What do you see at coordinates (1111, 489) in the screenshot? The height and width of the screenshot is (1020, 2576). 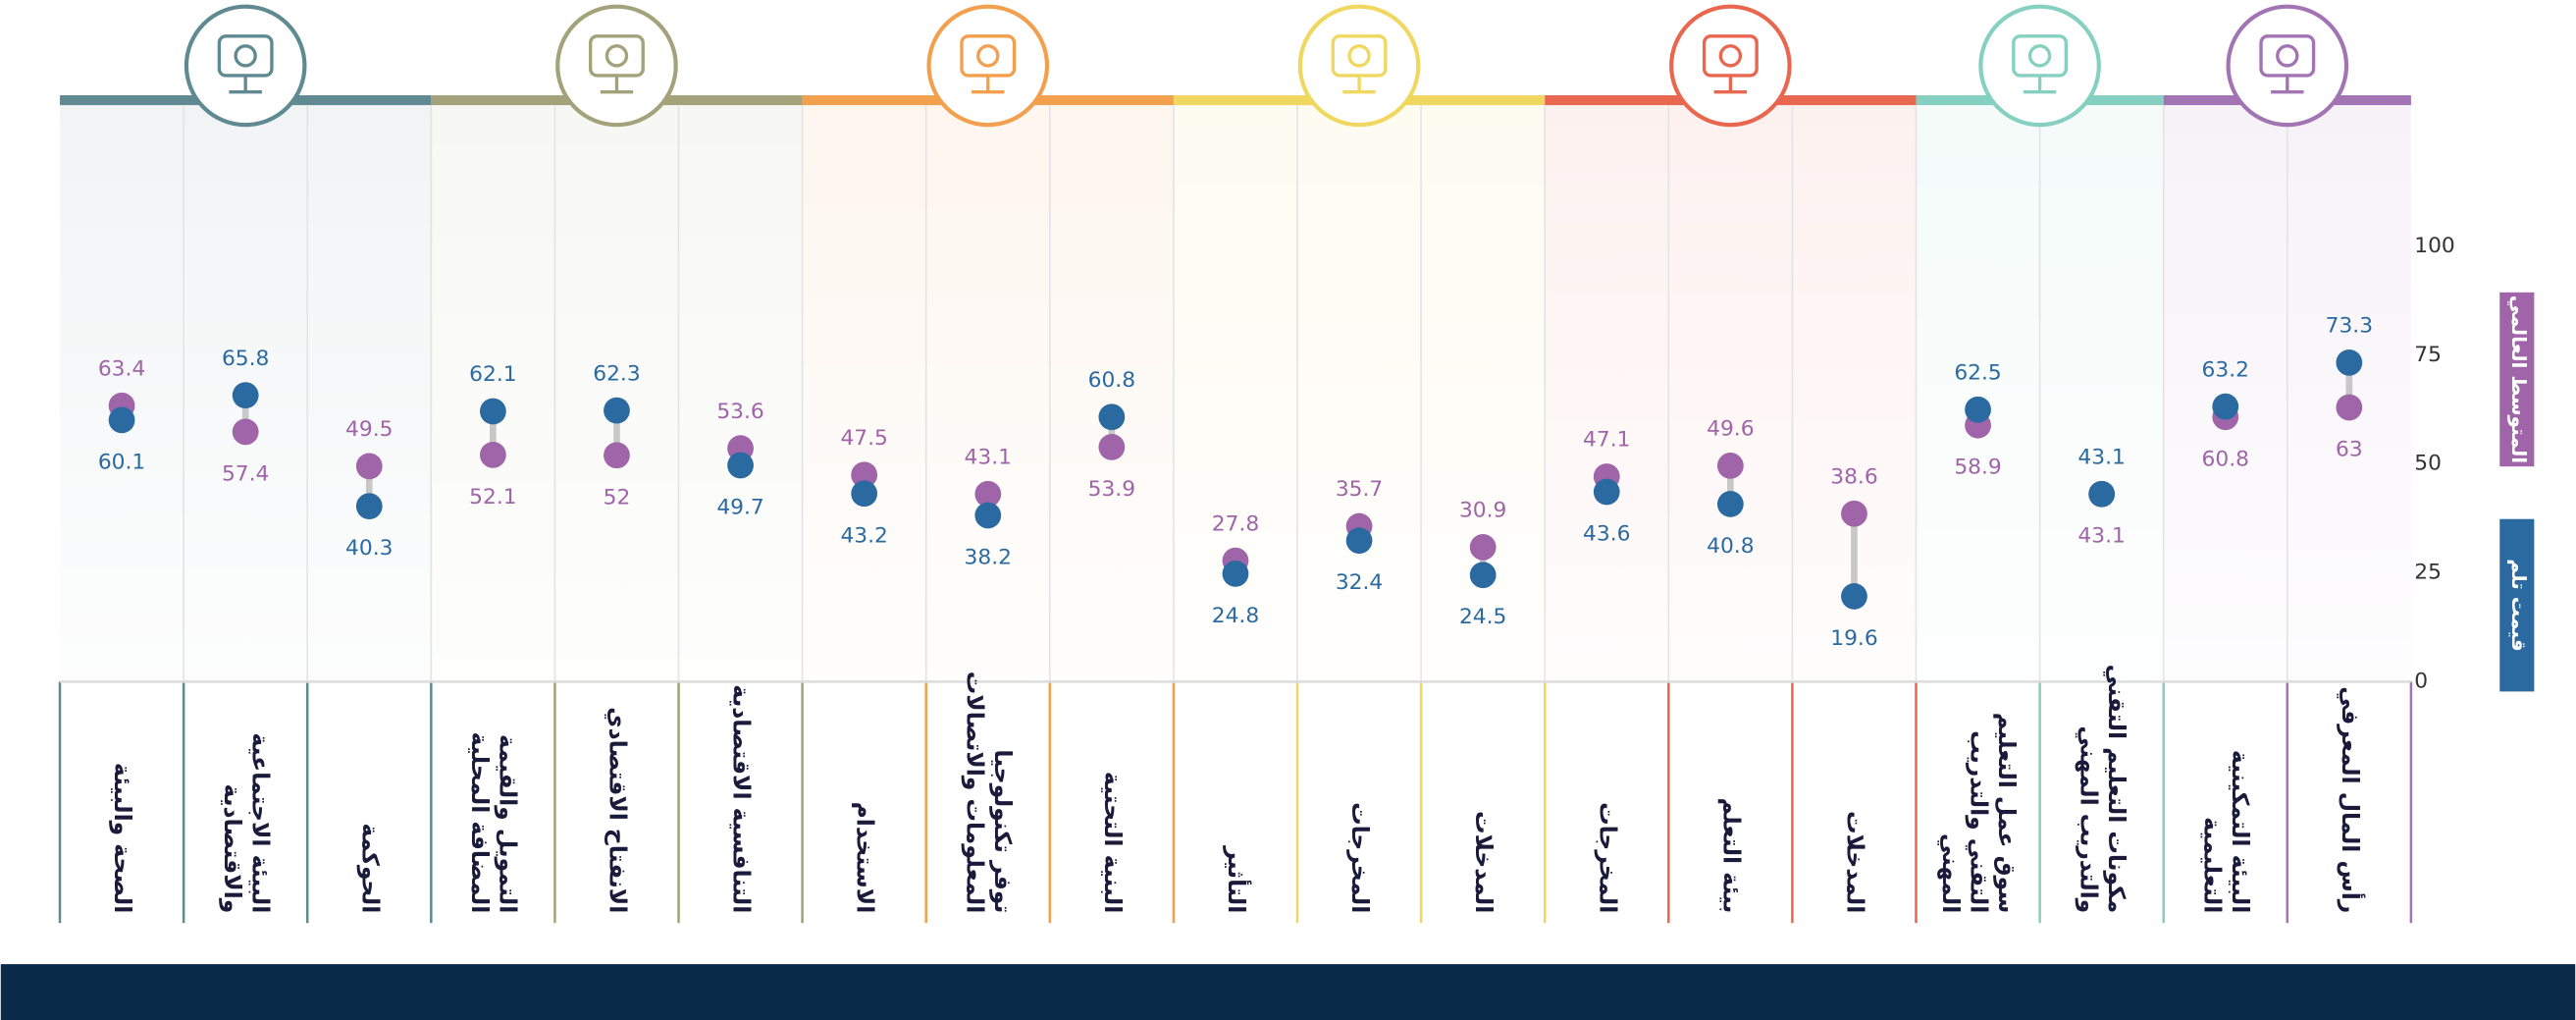 I see `value-label: 53.9` at bounding box center [1111, 489].